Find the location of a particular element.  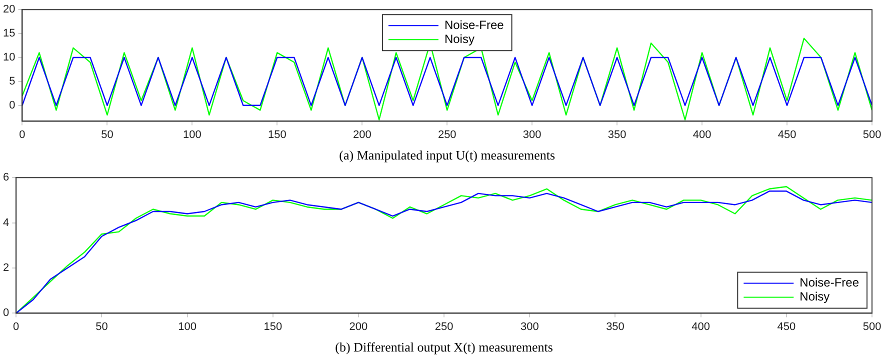

x-tick-label: 0 is located at coordinates (22, 134).